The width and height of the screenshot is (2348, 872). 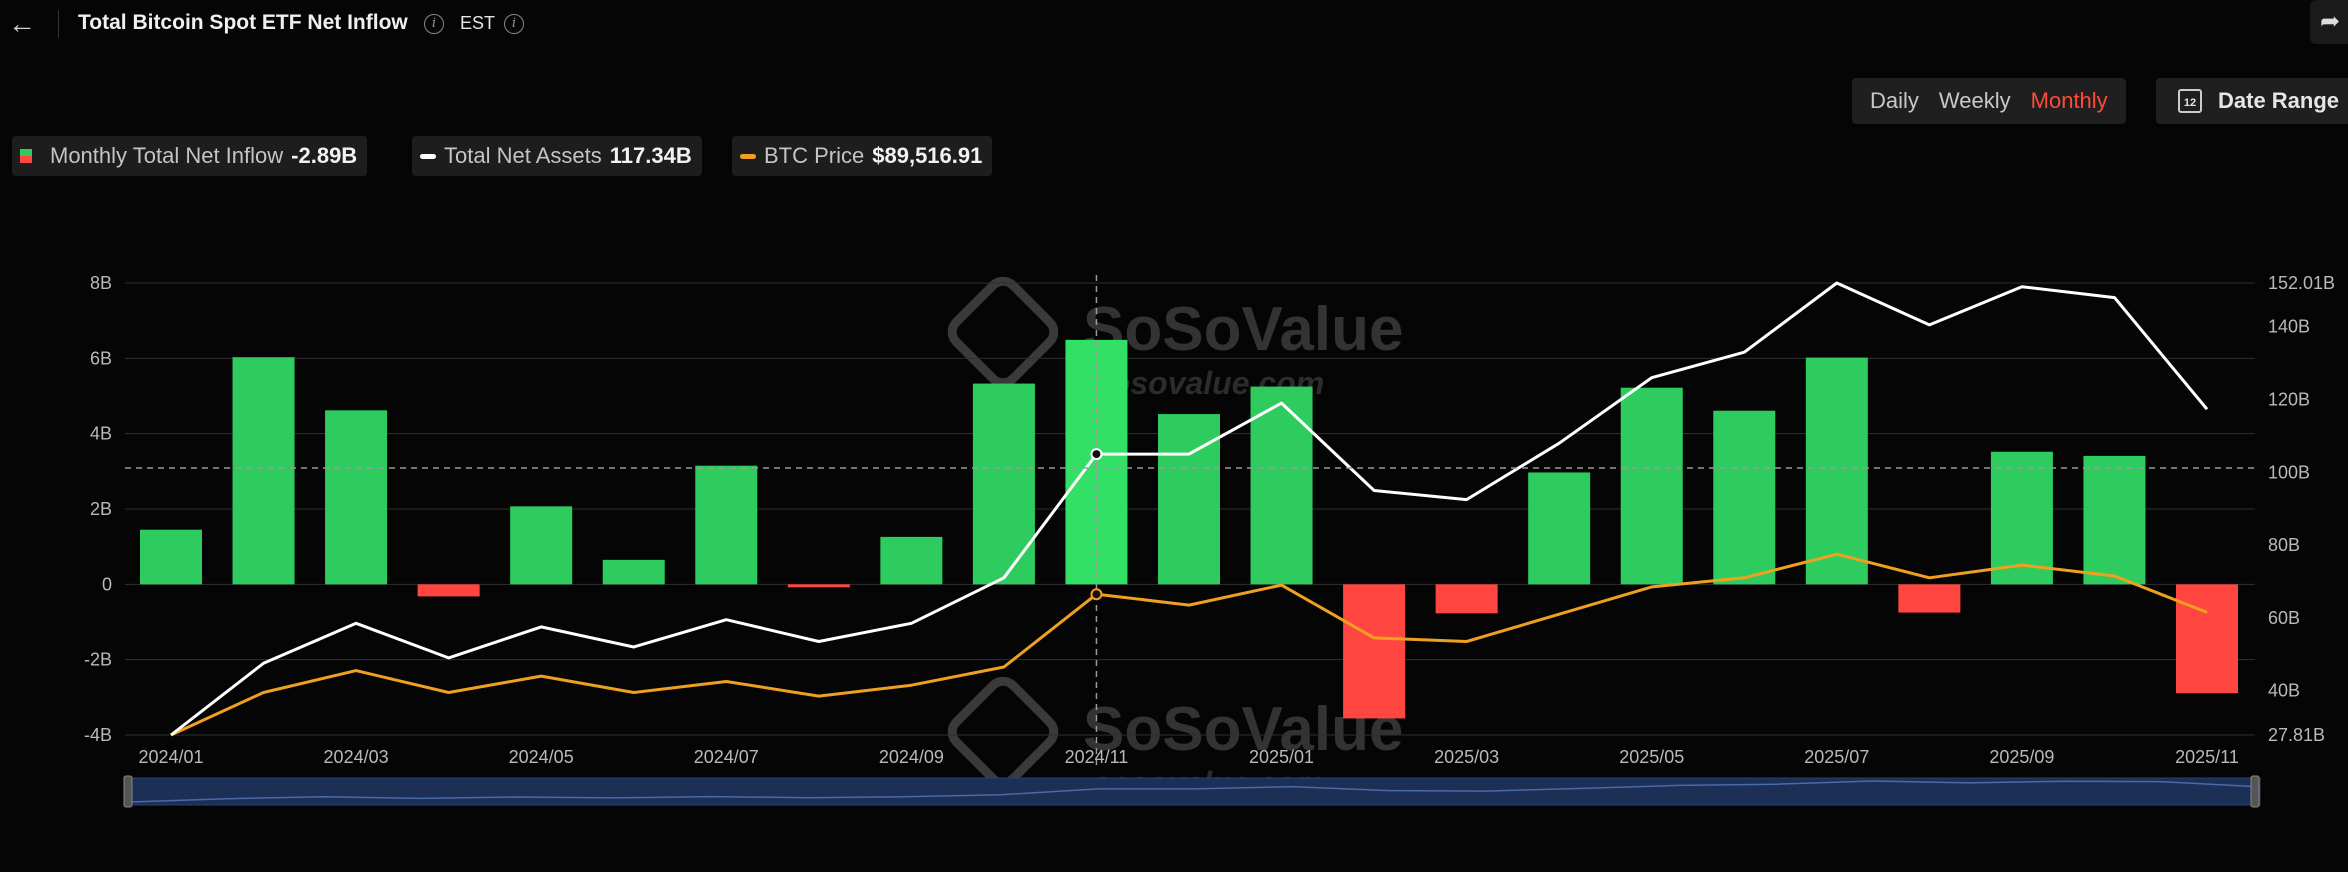 I want to click on x-tick-label: 2025/11, so click(x=2207, y=757).